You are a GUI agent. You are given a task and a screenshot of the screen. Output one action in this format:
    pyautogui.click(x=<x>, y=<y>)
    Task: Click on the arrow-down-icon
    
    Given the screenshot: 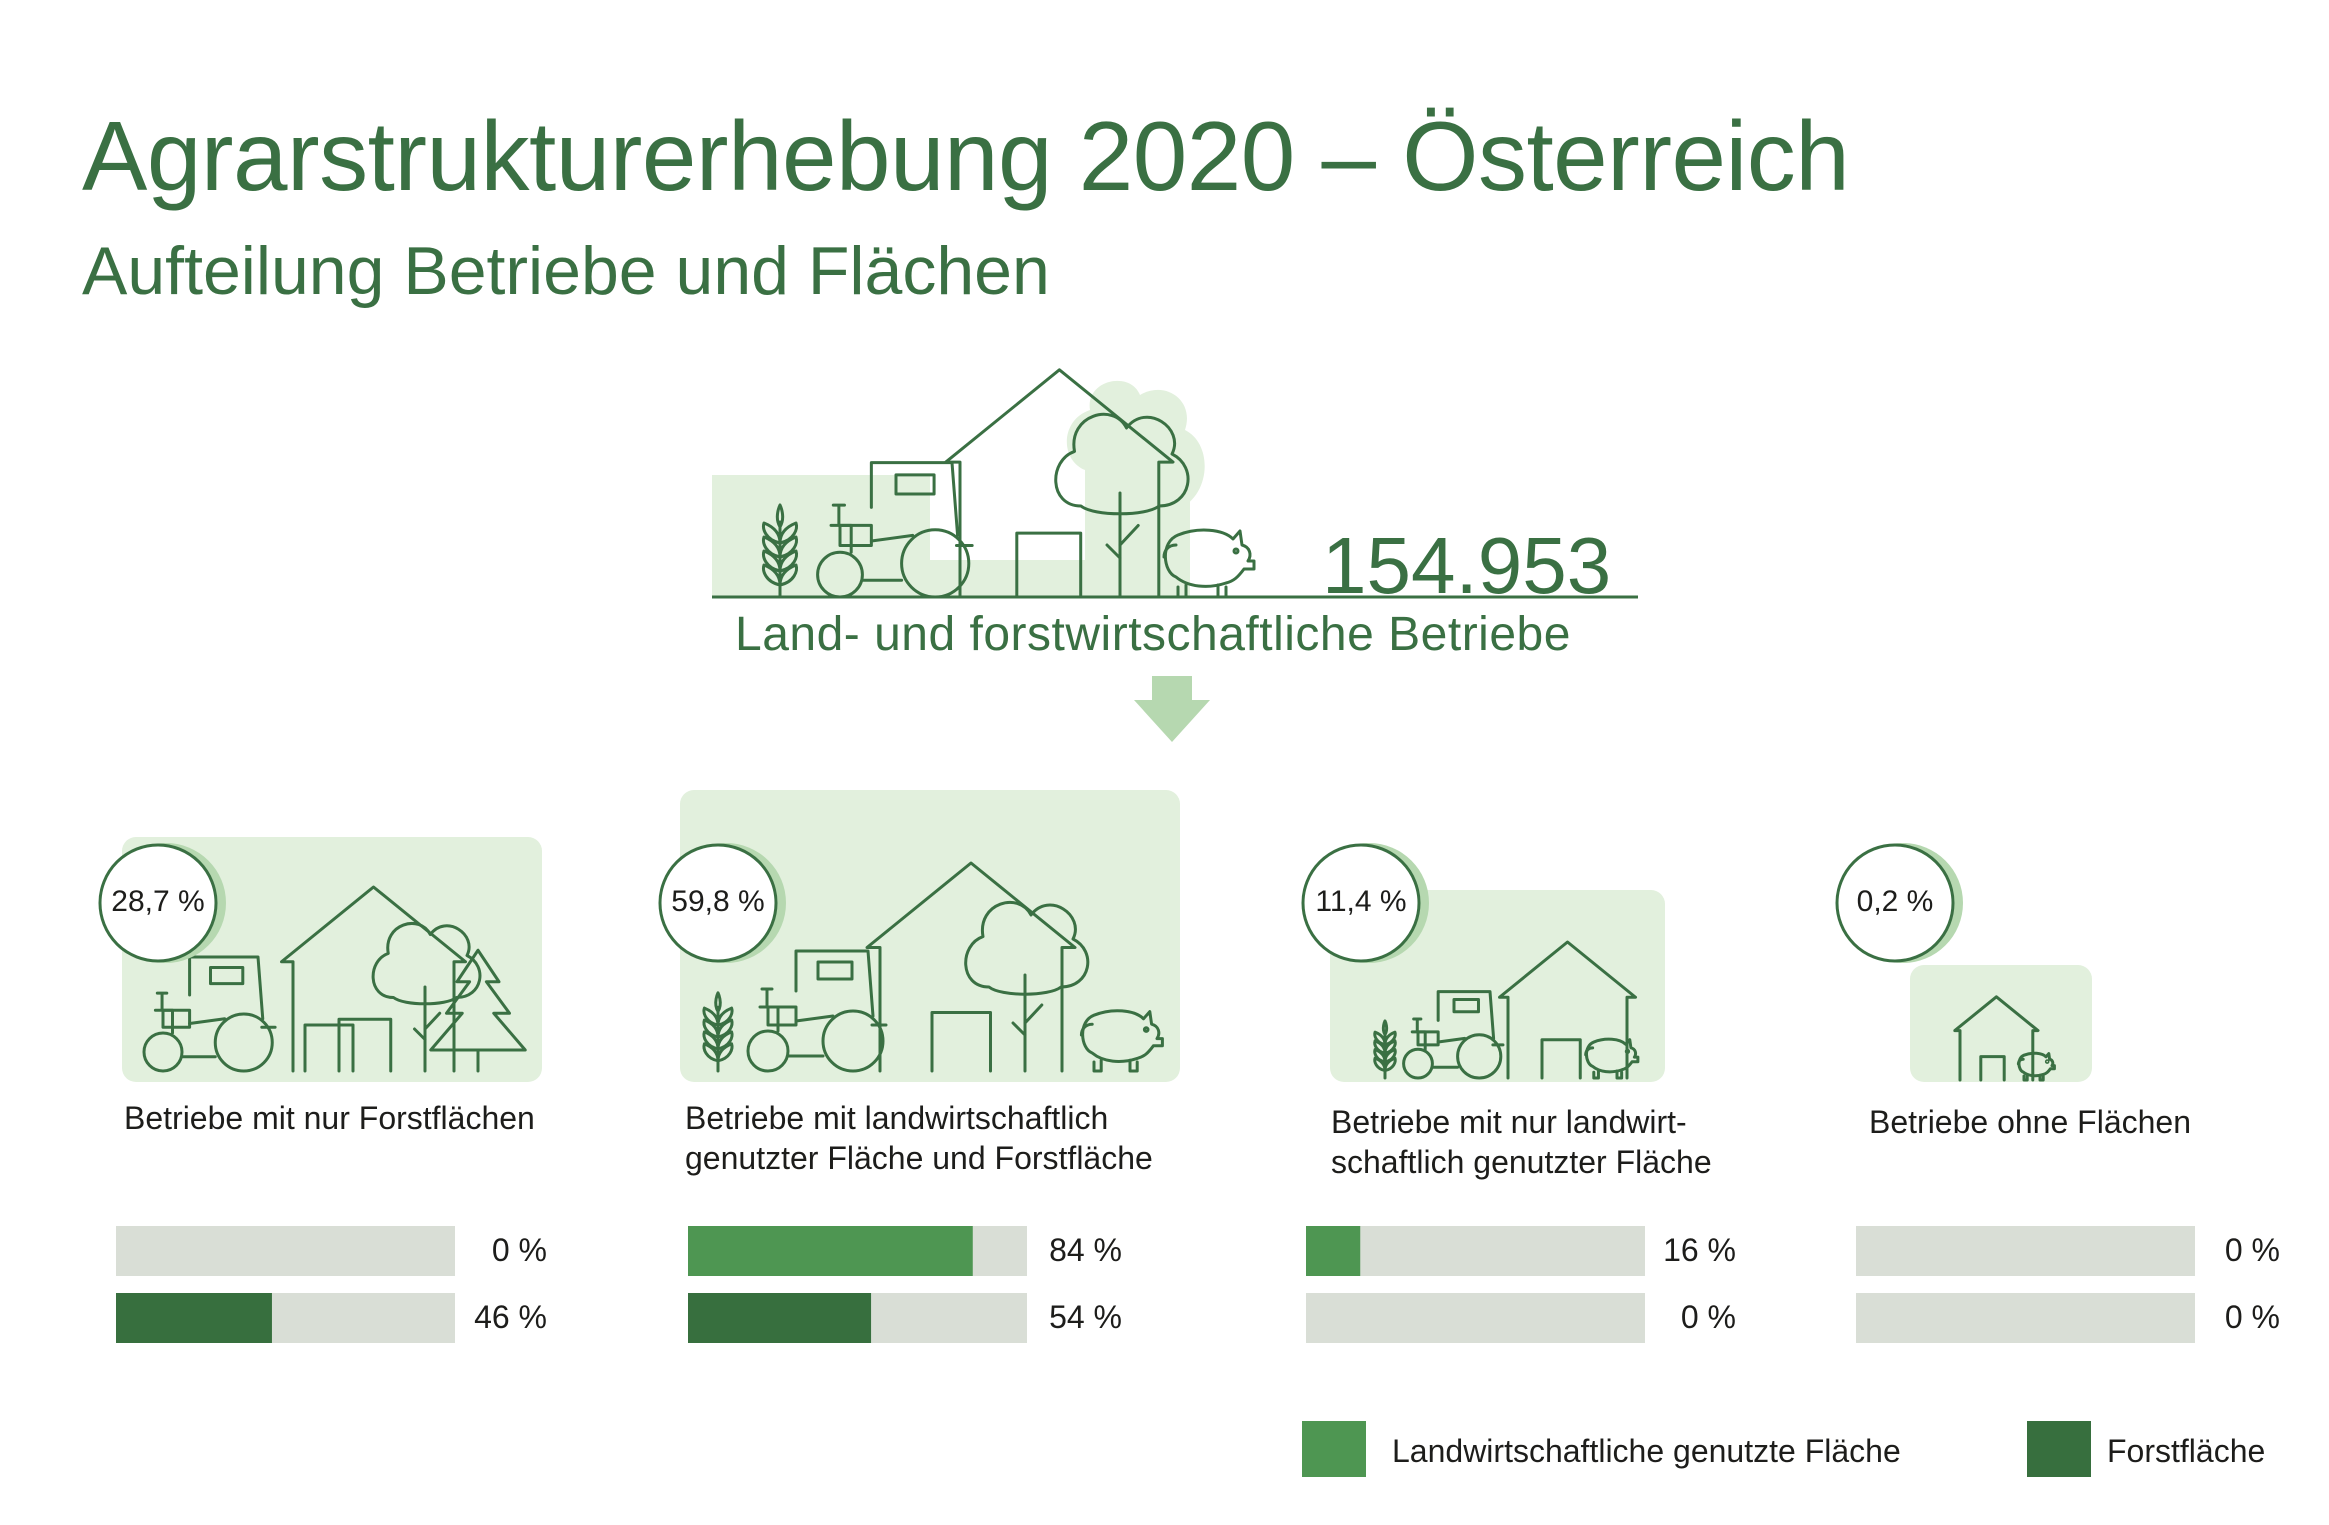 What is the action you would take?
    pyautogui.click(x=1172, y=709)
    